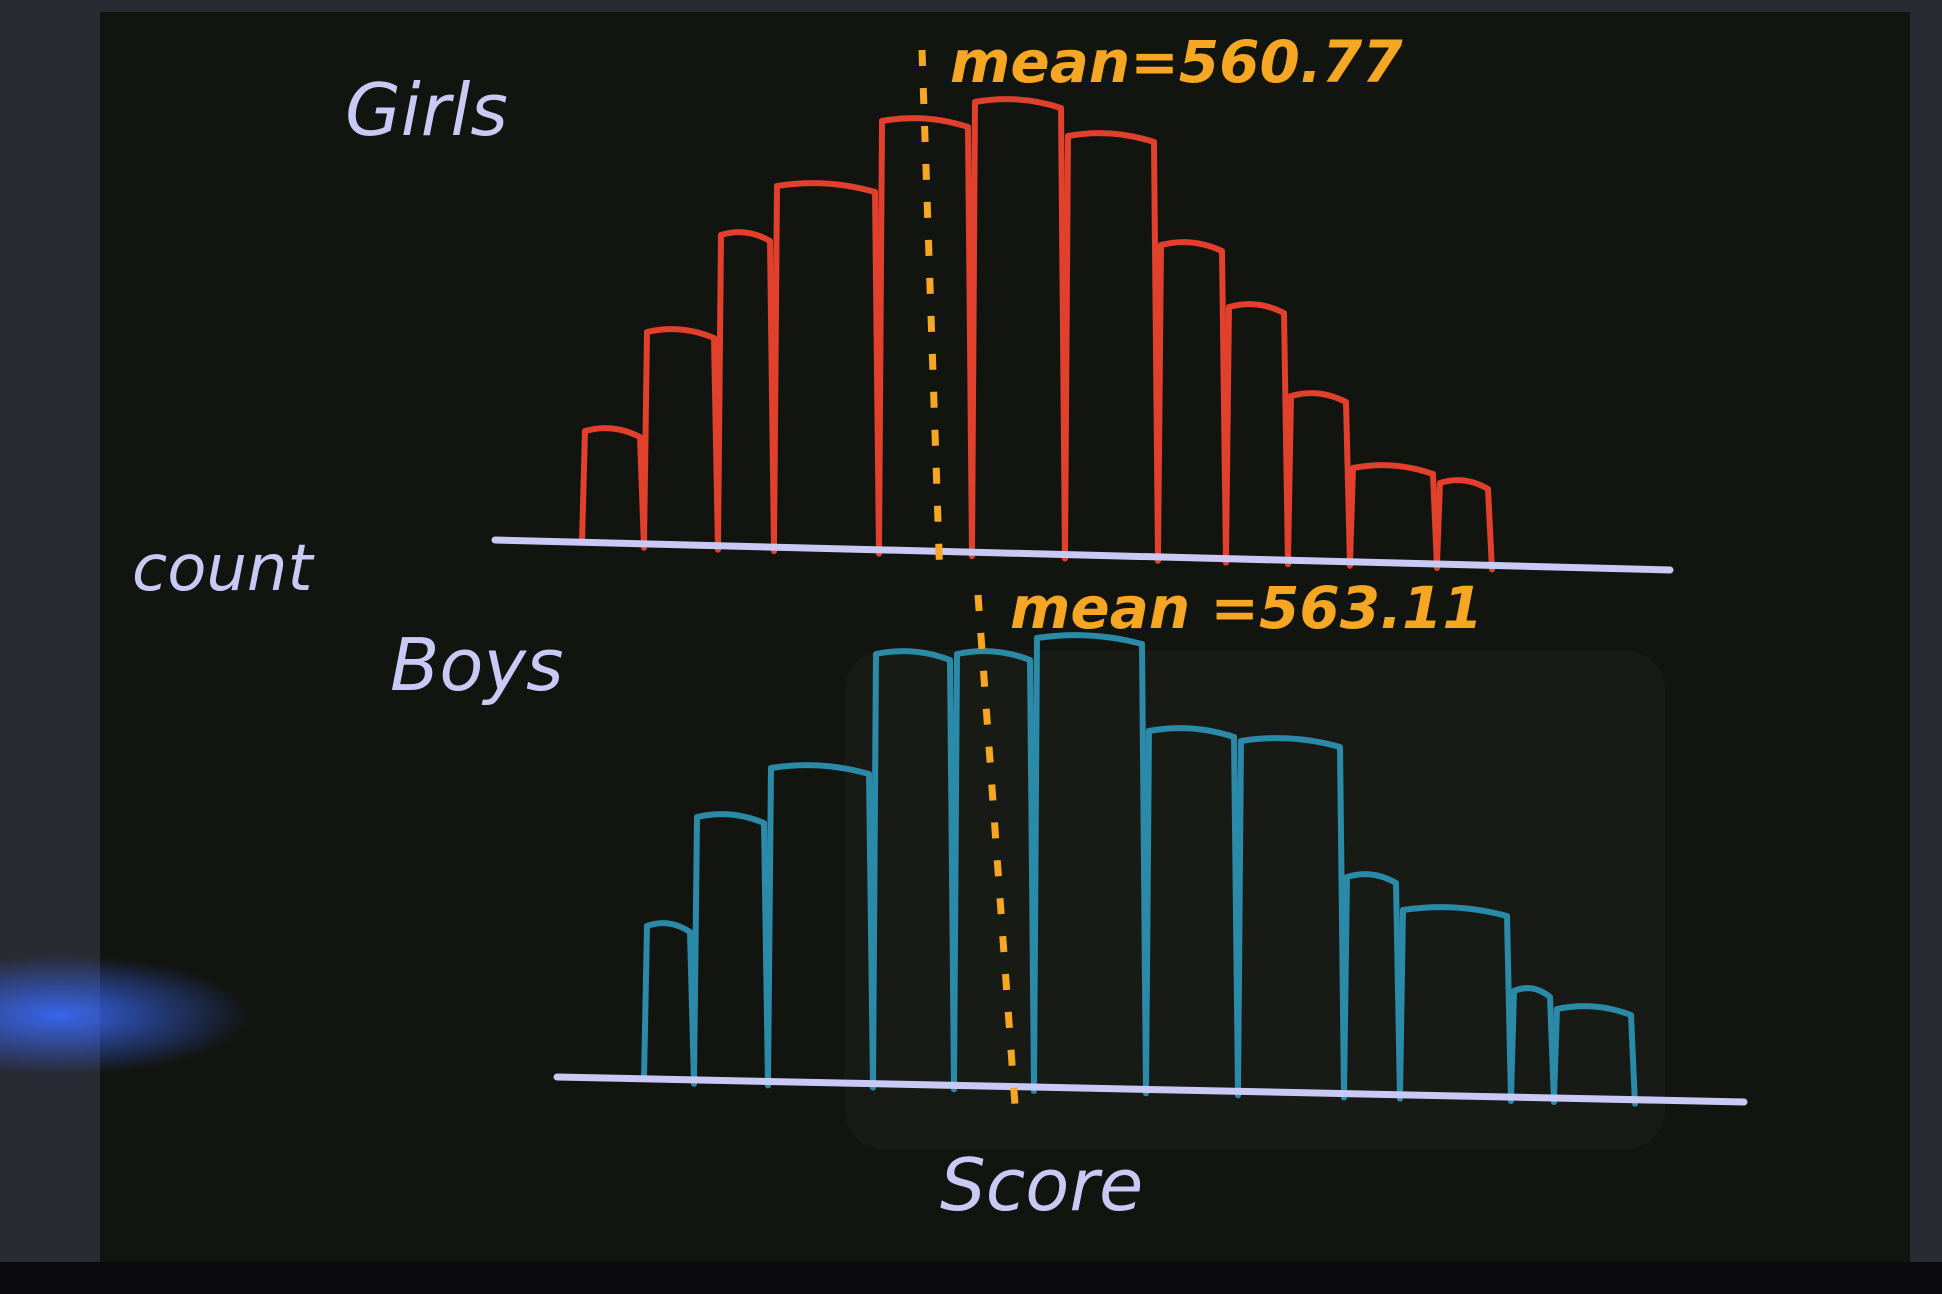  Describe the element at coordinates (996, 850) in the screenshot. I see `boys-mean-line` at that location.